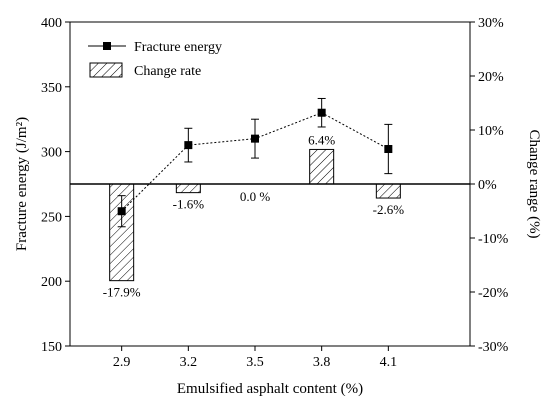 The width and height of the screenshot is (550, 405). What do you see at coordinates (51, 282) in the screenshot?
I see `y-left-tick-label: 200` at bounding box center [51, 282].